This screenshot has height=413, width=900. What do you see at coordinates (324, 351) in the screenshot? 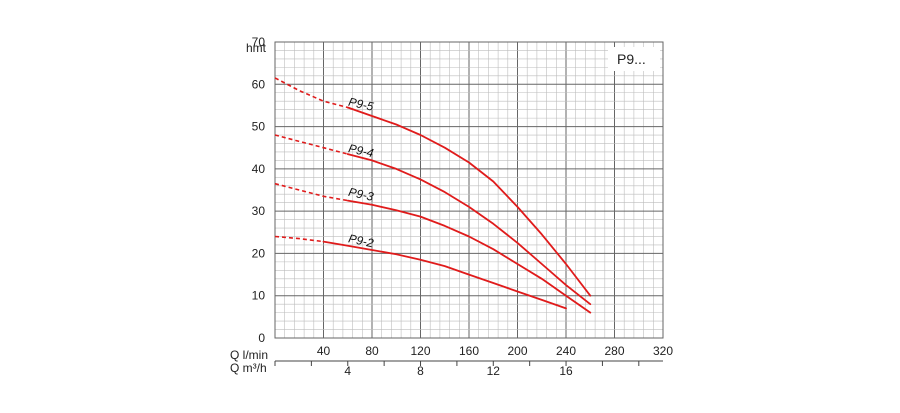
I see `x-tick-label: 40` at bounding box center [324, 351].